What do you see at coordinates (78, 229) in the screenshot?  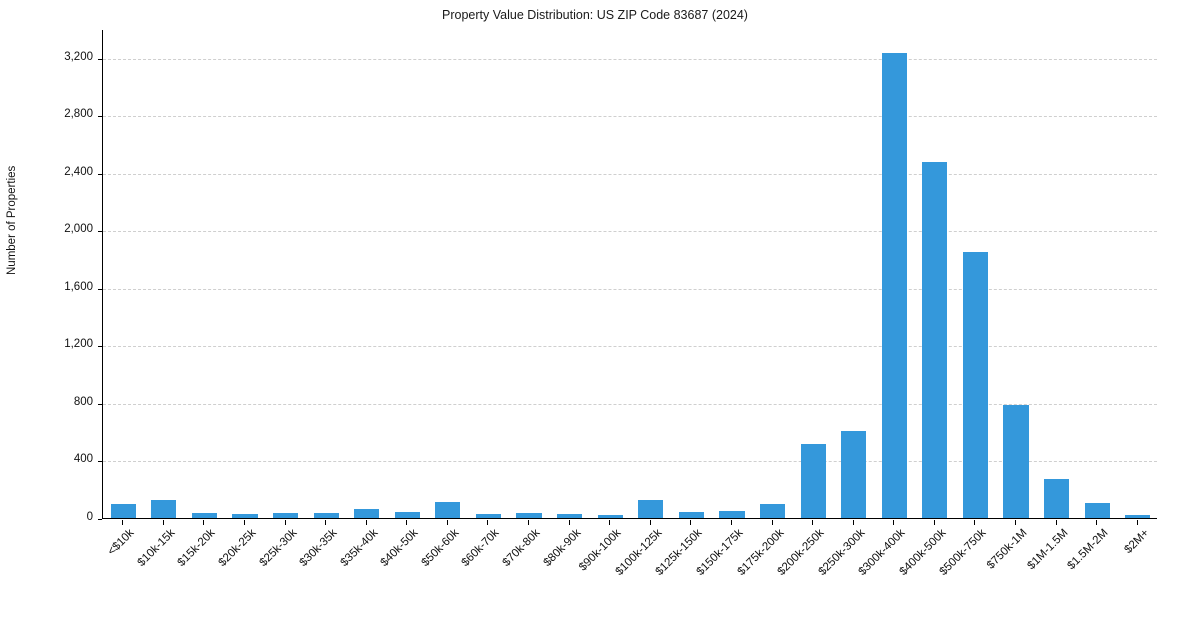 I see `y-tick-label: 2,000` at bounding box center [78, 229].